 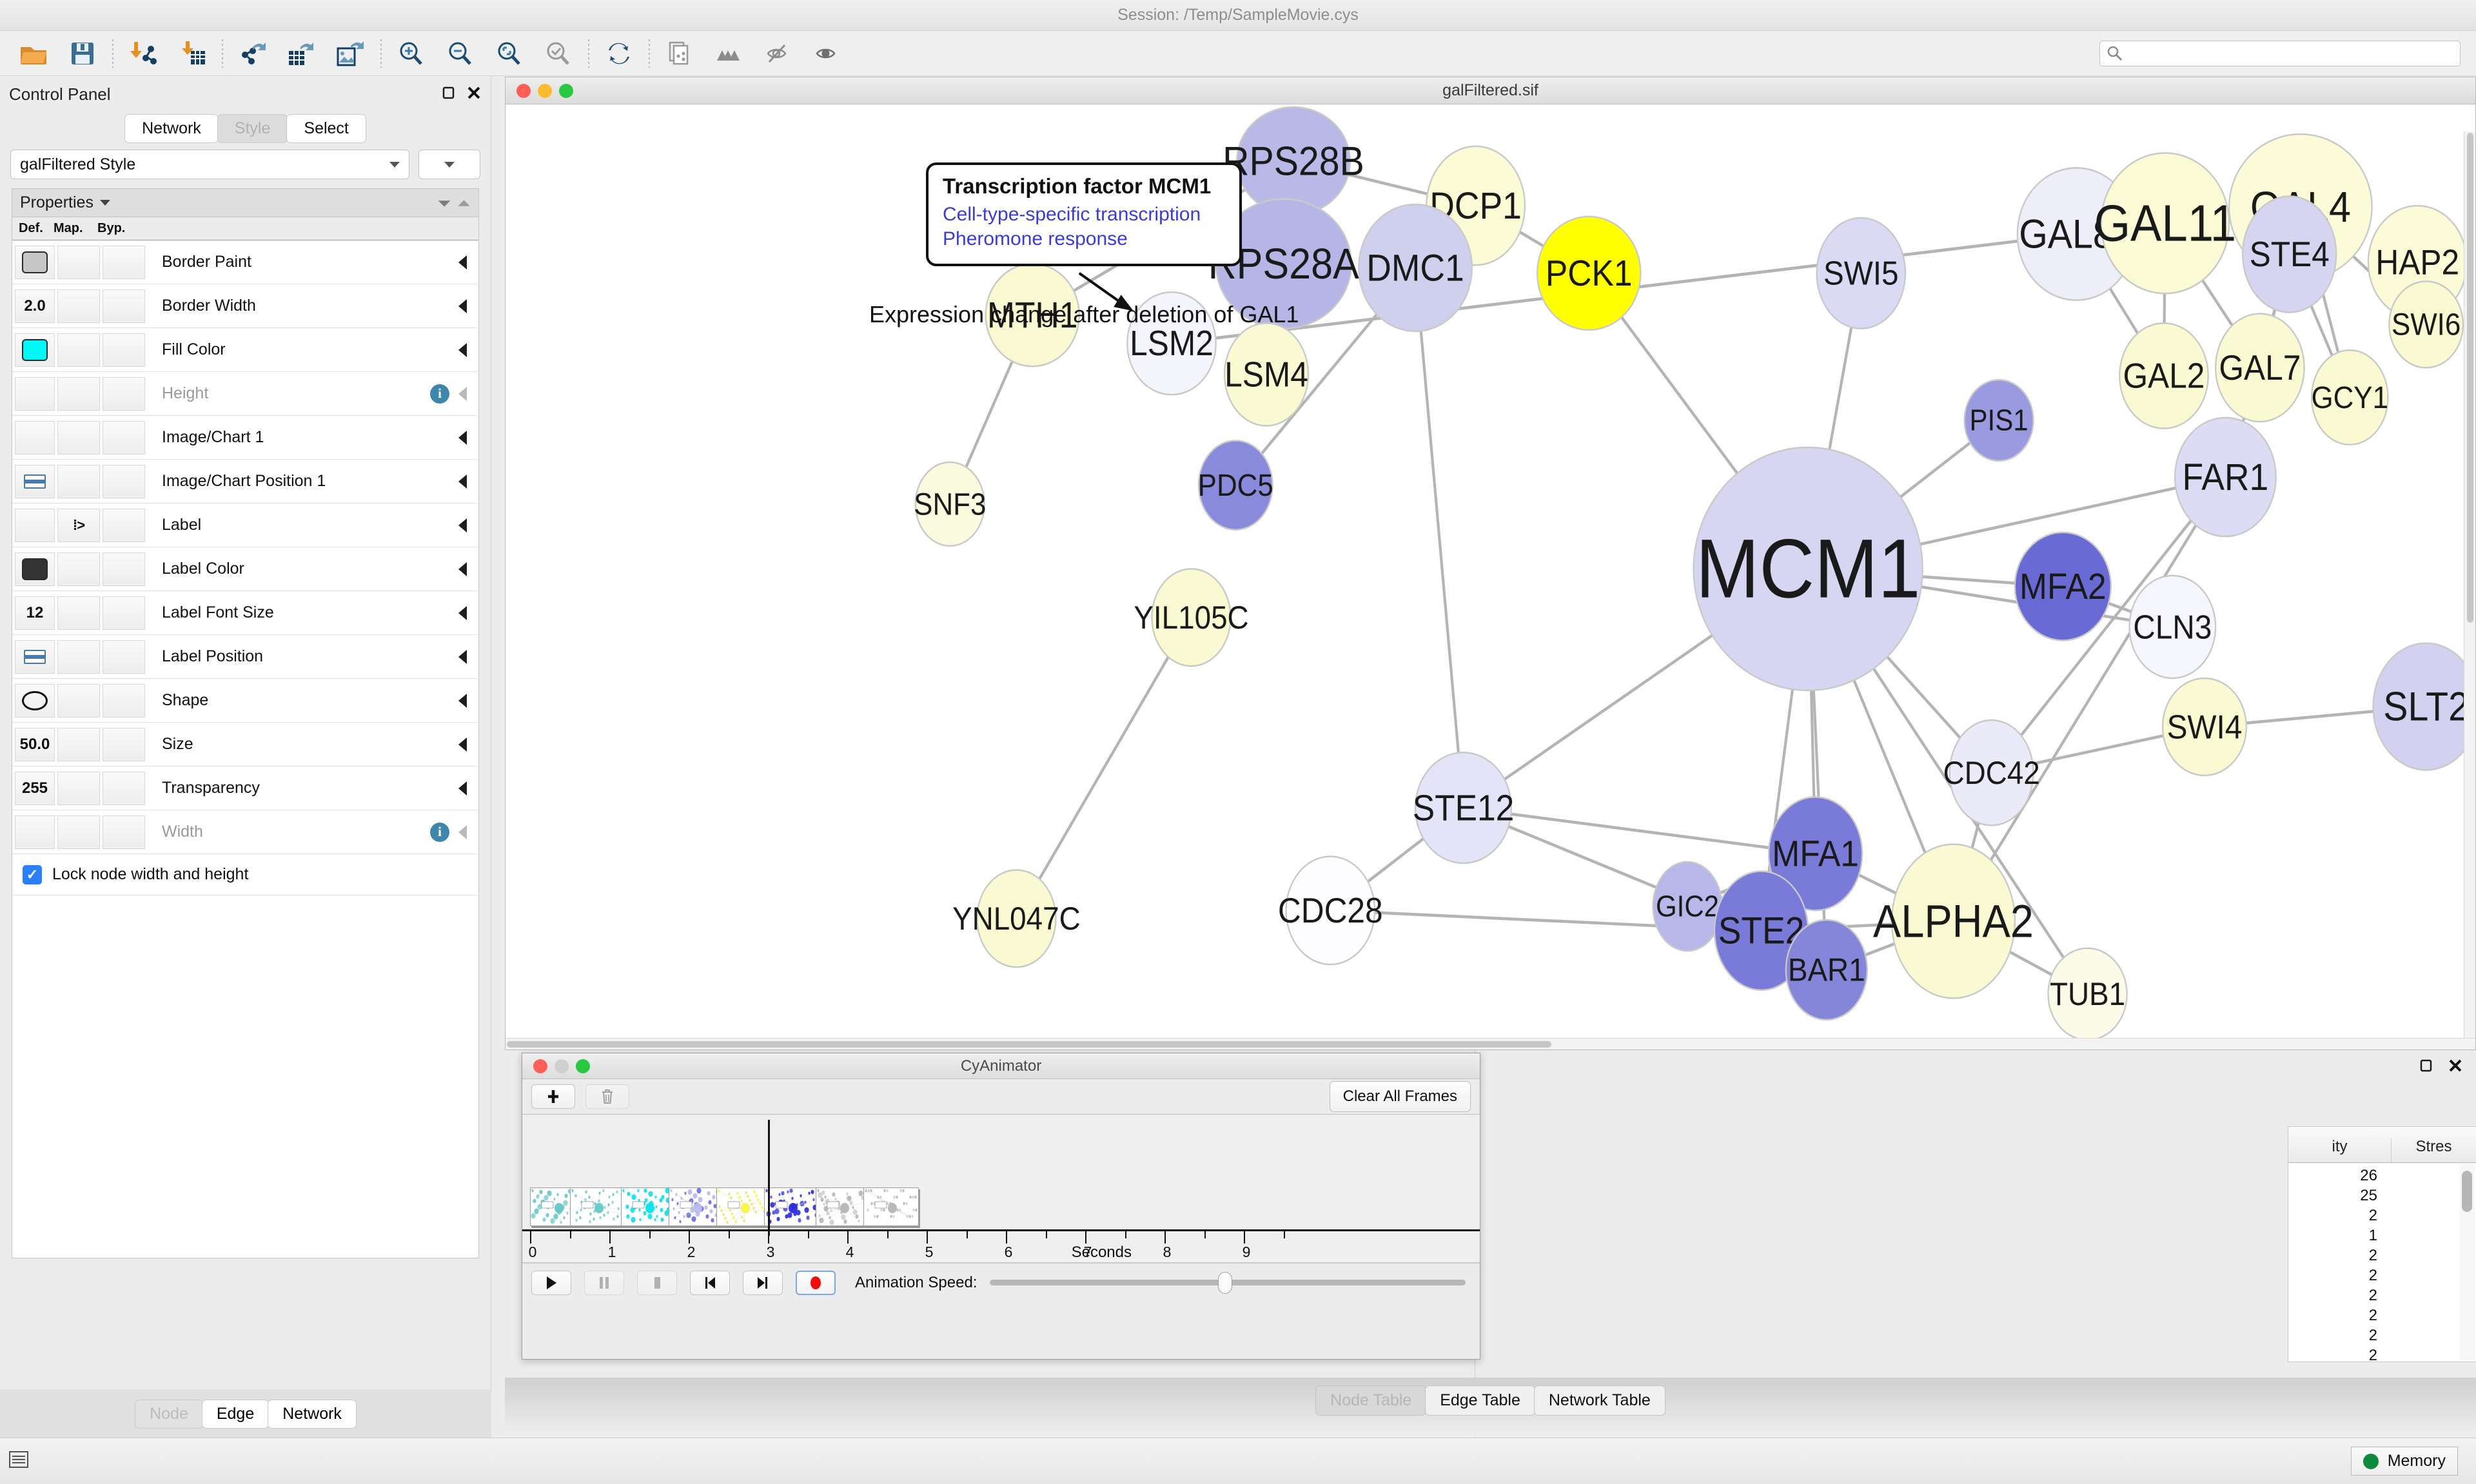 What do you see at coordinates (2467, 1262) in the screenshot?
I see `table-vertical-scrollbar` at bounding box center [2467, 1262].